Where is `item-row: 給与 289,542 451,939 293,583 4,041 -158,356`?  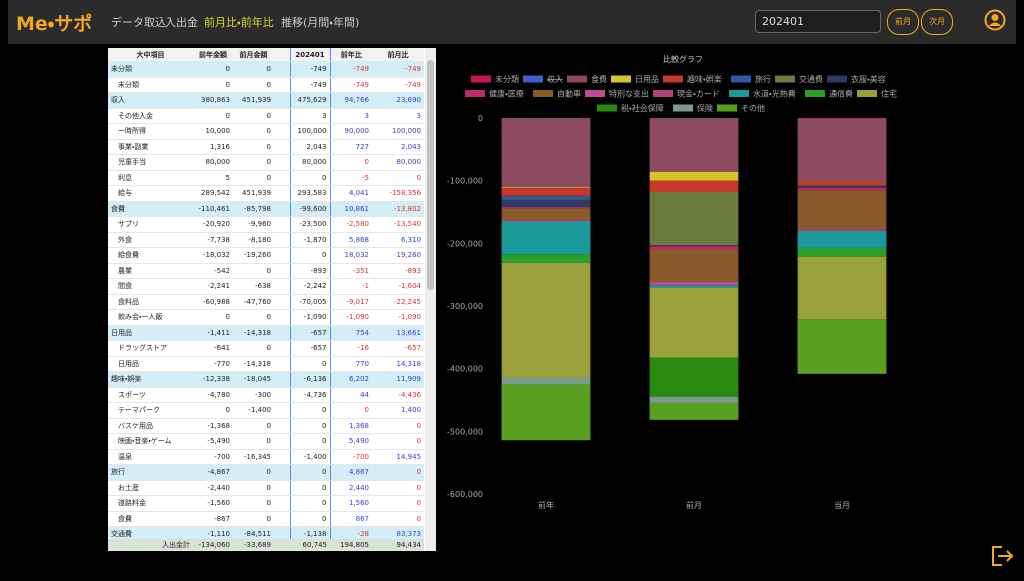 item-row: 給与 289,542 451,939 293,583 4,041 -158,356 is located at coordinates (266, 193).